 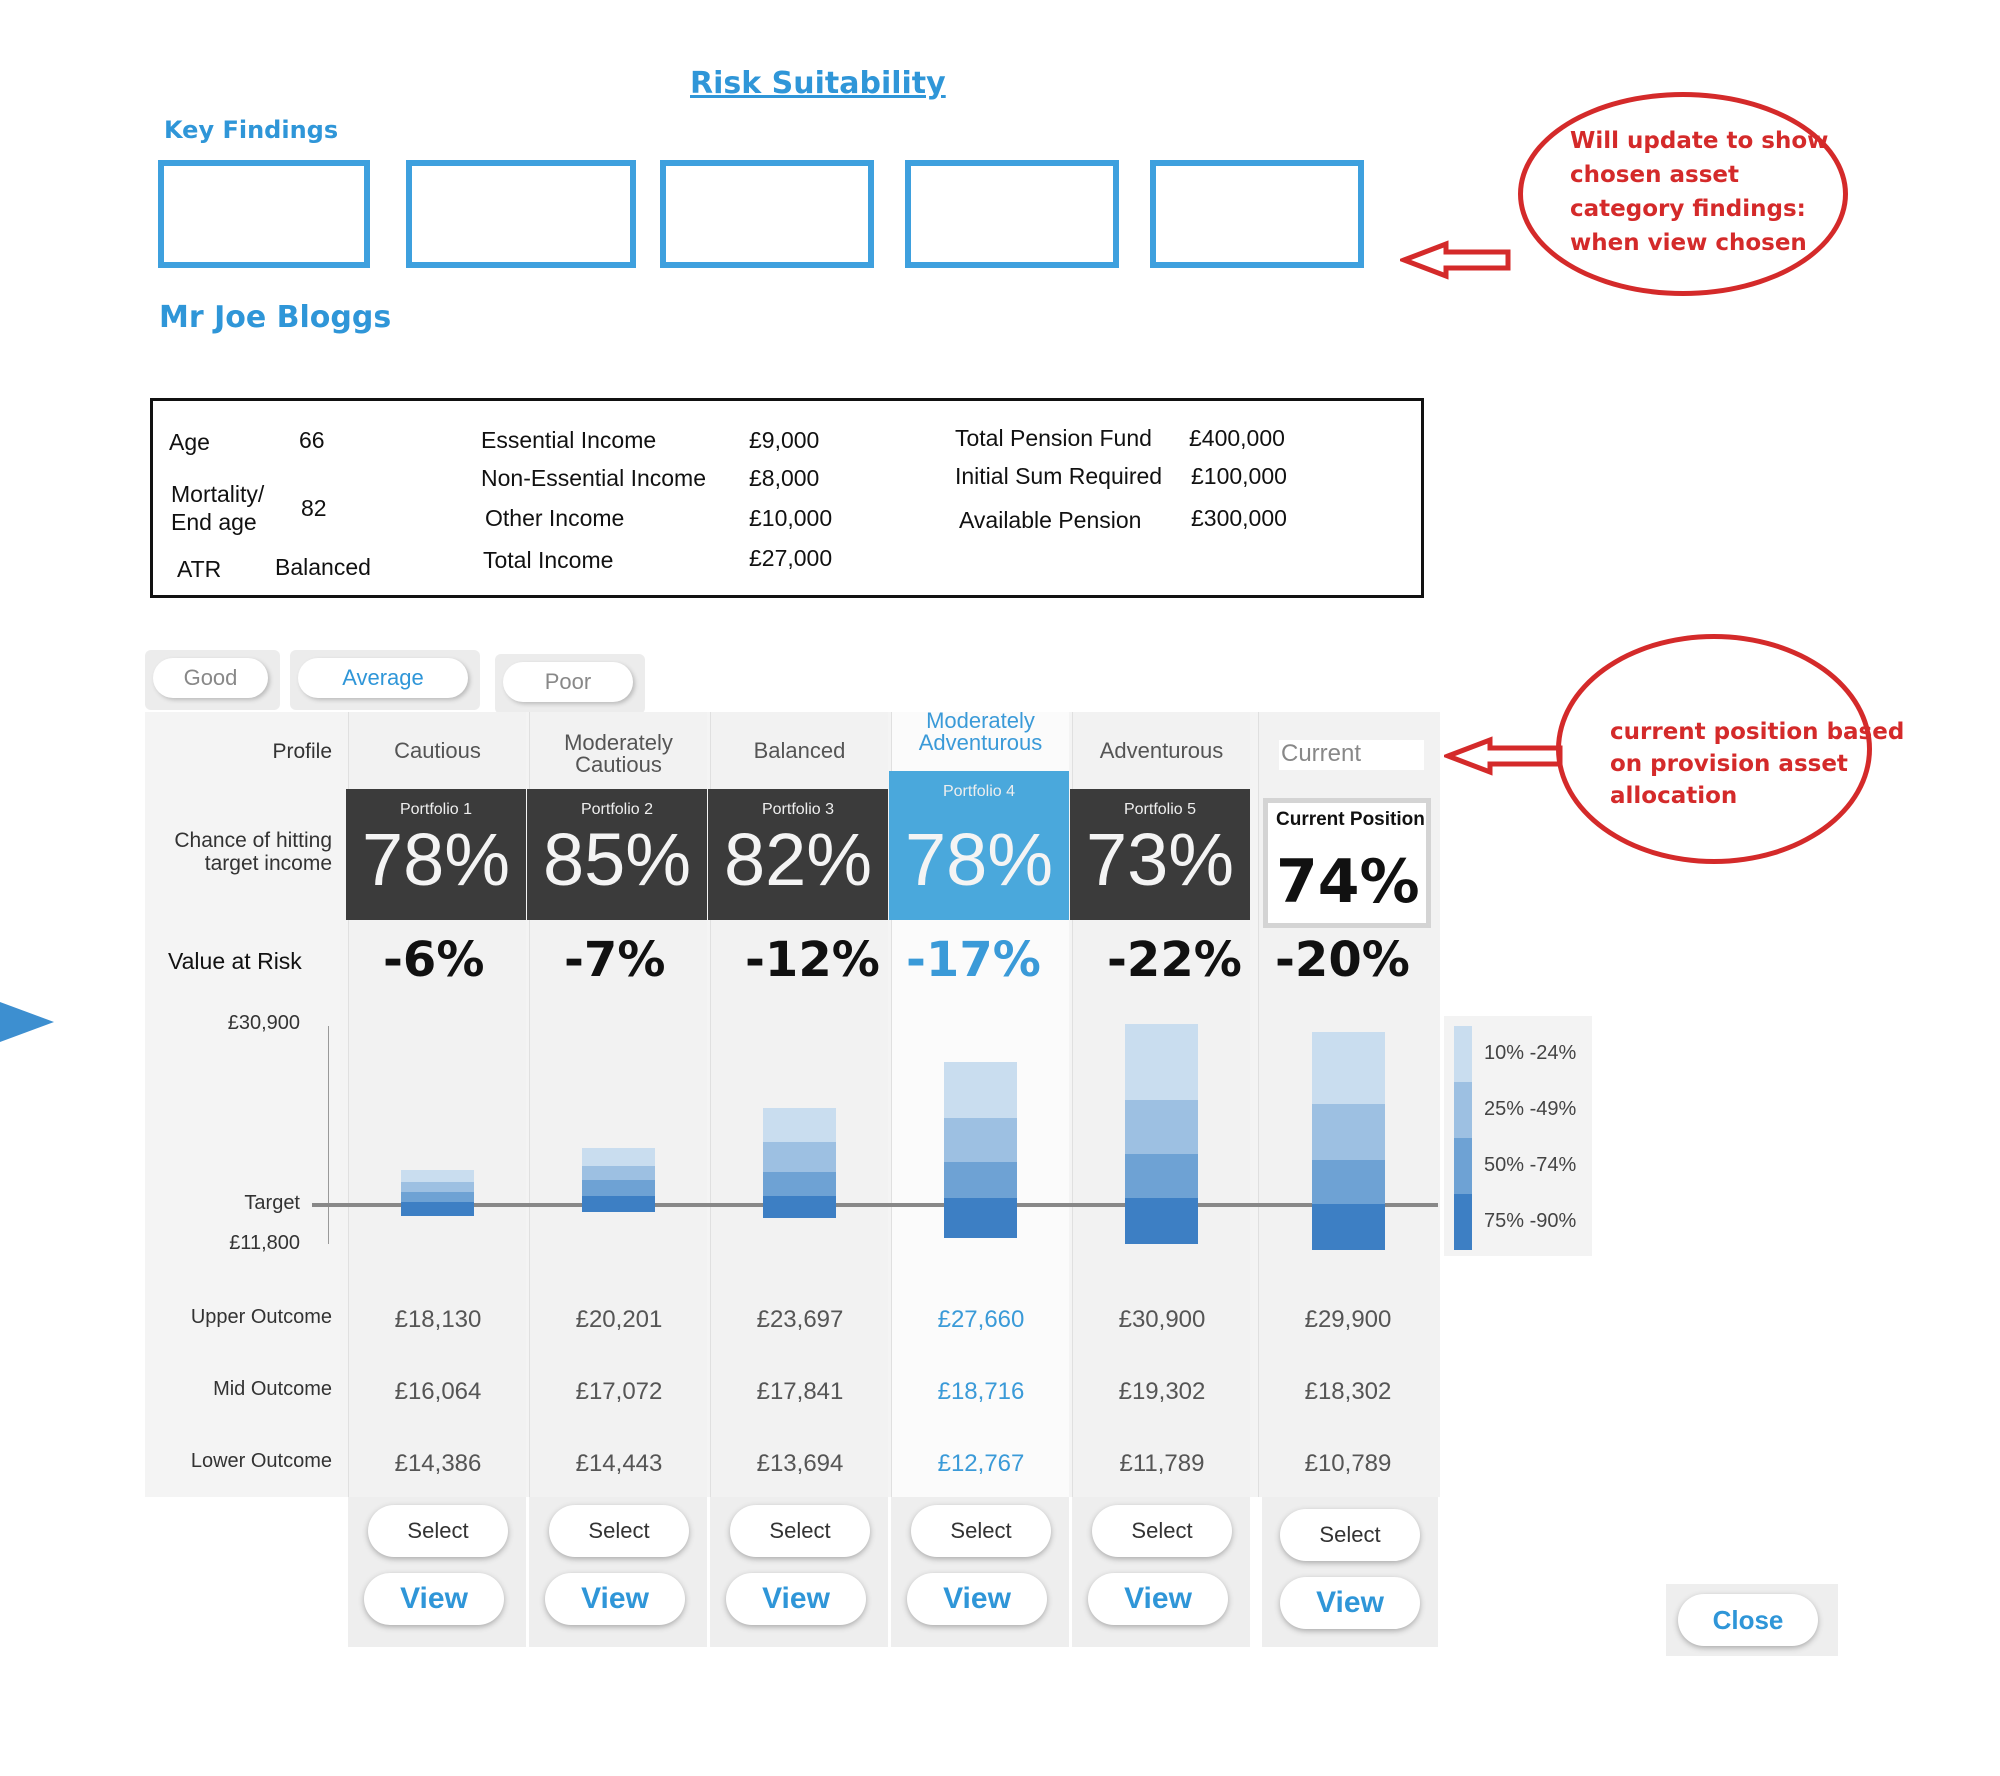 I want to click on filter-average-button: Average, so click(x=385, y=680).